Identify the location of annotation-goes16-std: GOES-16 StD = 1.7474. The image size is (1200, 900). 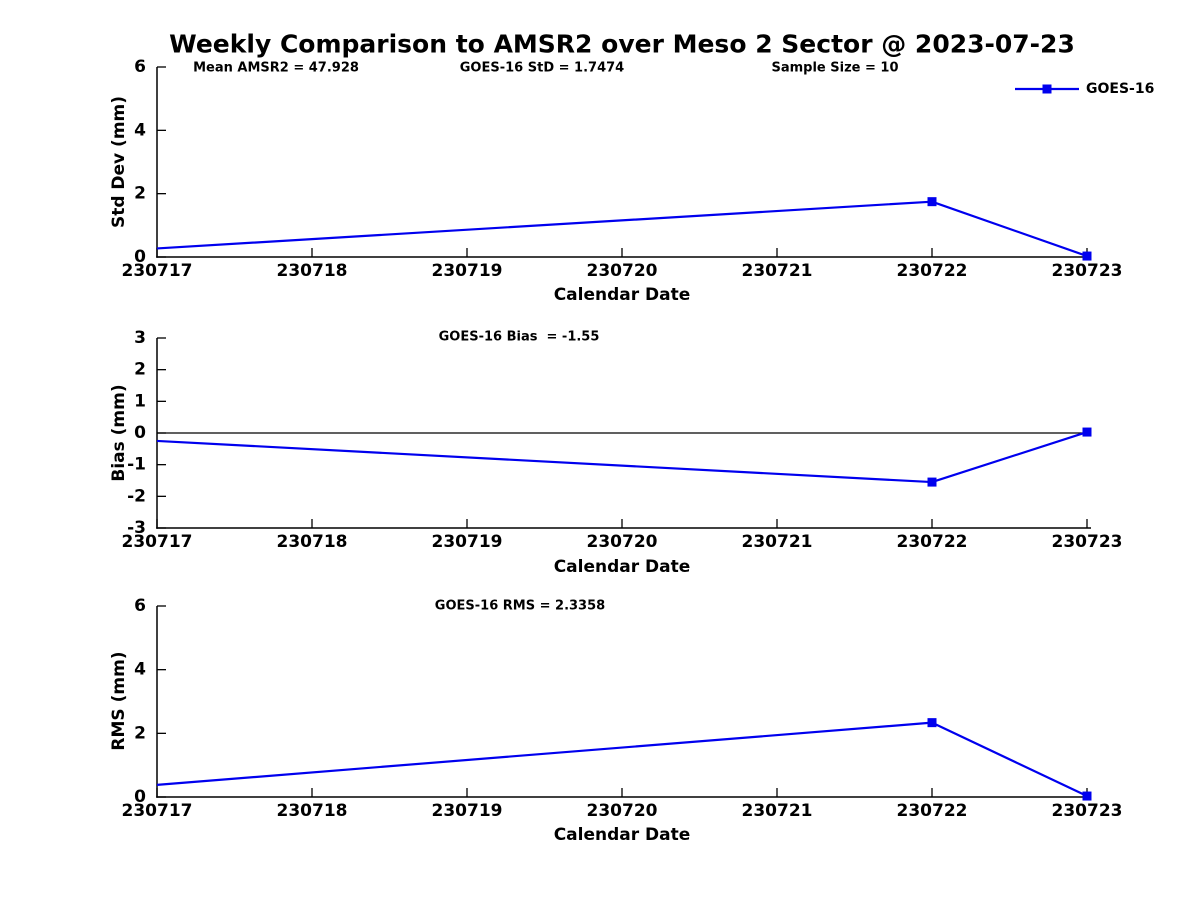
(542, 68).